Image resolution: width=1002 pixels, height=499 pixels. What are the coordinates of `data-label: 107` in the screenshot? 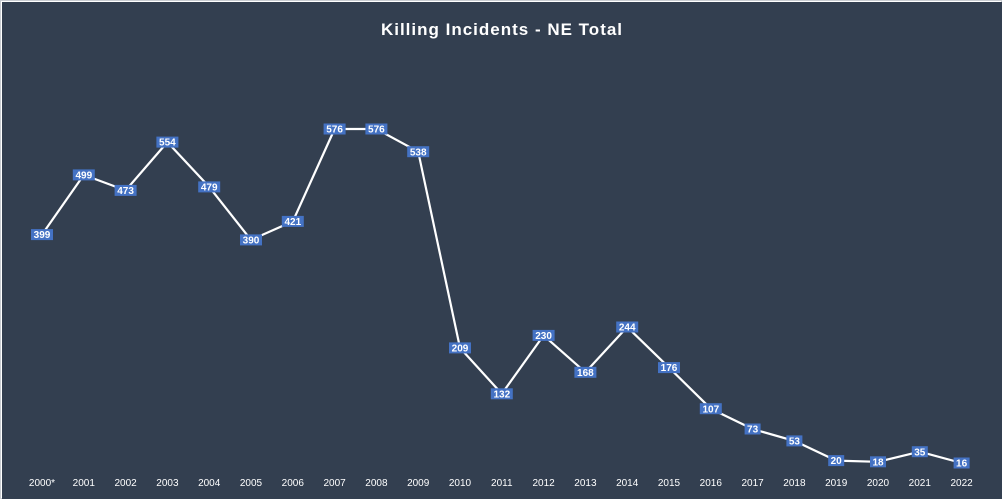 It's located at (710, 409).